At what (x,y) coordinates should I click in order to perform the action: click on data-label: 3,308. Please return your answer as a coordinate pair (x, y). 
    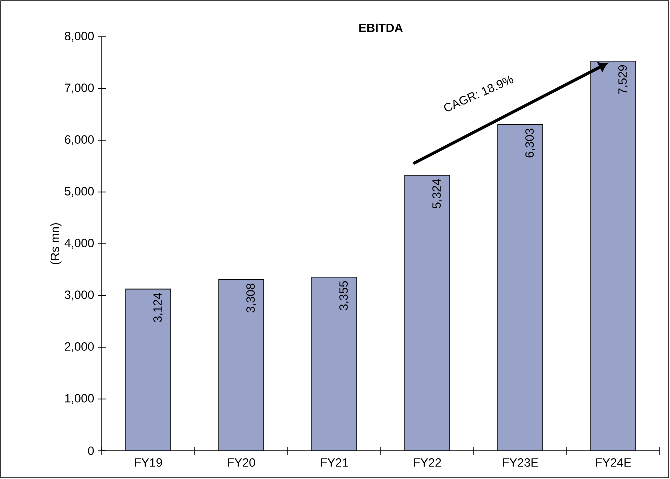
    Looking at the image, I should click on (251, 298).